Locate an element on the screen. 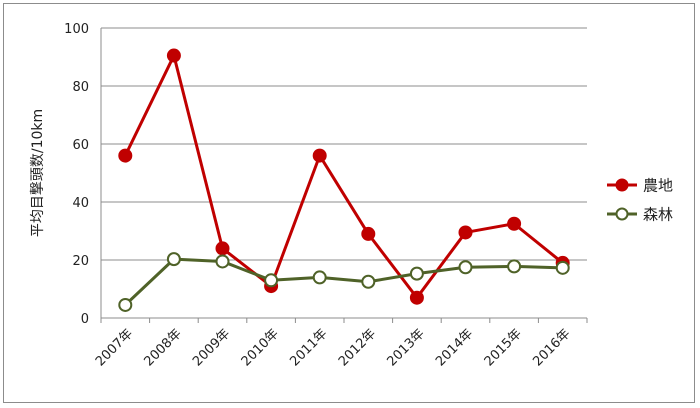 This screenshot has height=408, width=700. y-tick-label: 80 is located at coordinates (80, 87).